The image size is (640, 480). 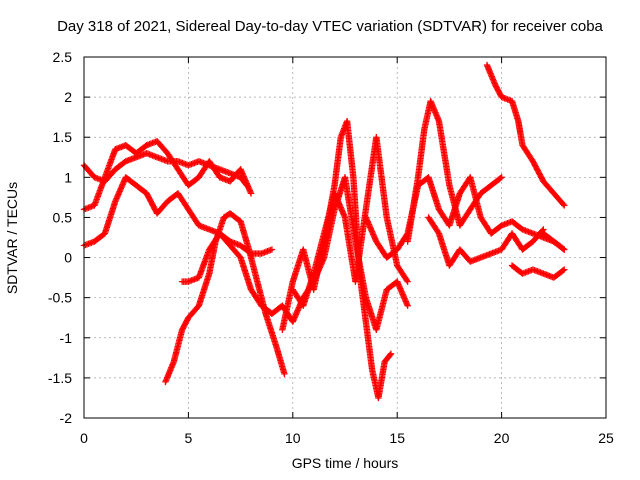 I want to click on y-tick-label: 2, so click(x=68, y=97).